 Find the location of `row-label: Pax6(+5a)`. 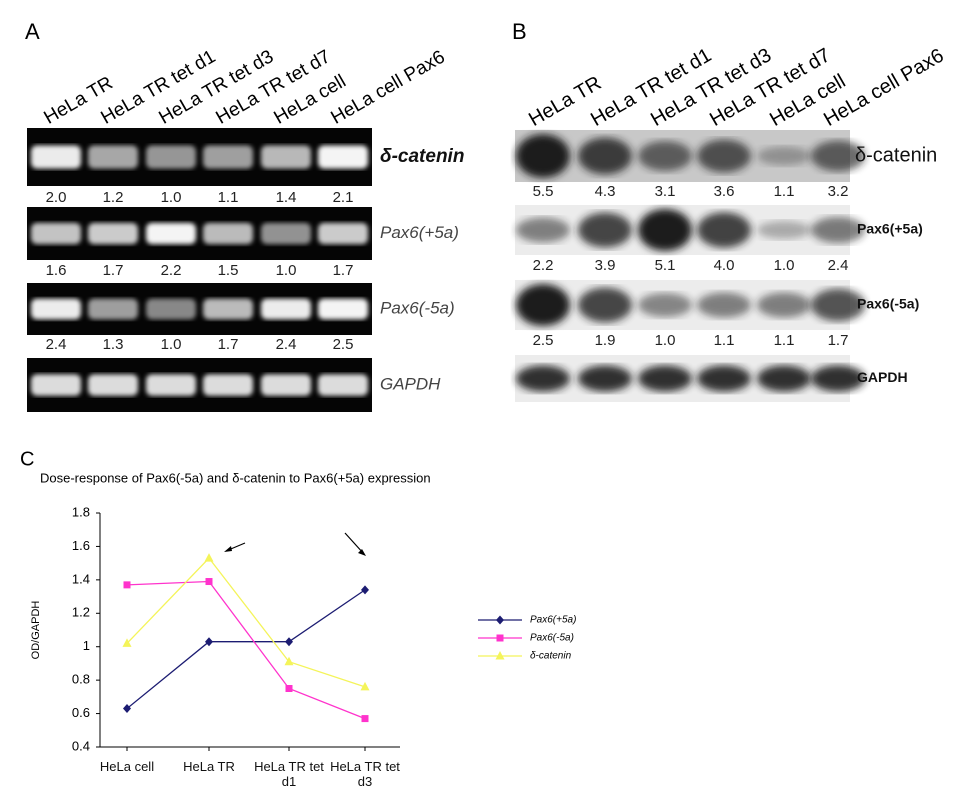

row-label: Pax6(+5a) is located at coordinates (890, 229).